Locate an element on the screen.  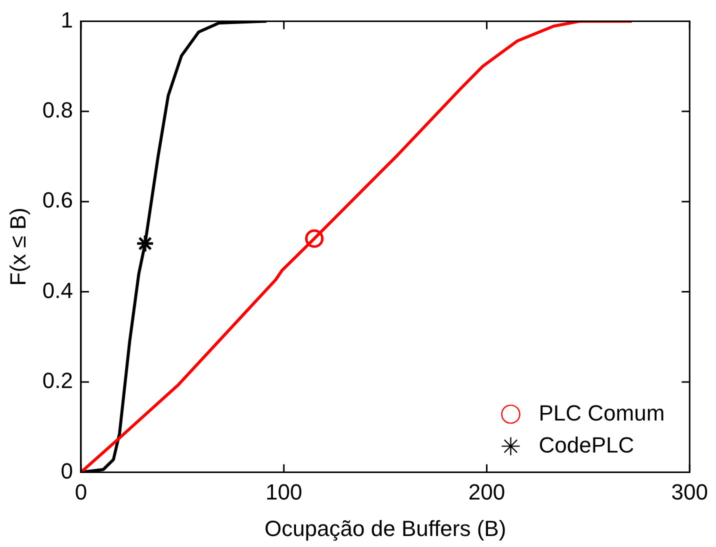
x-tick-label: 200 is located at coordinates (487, 491).